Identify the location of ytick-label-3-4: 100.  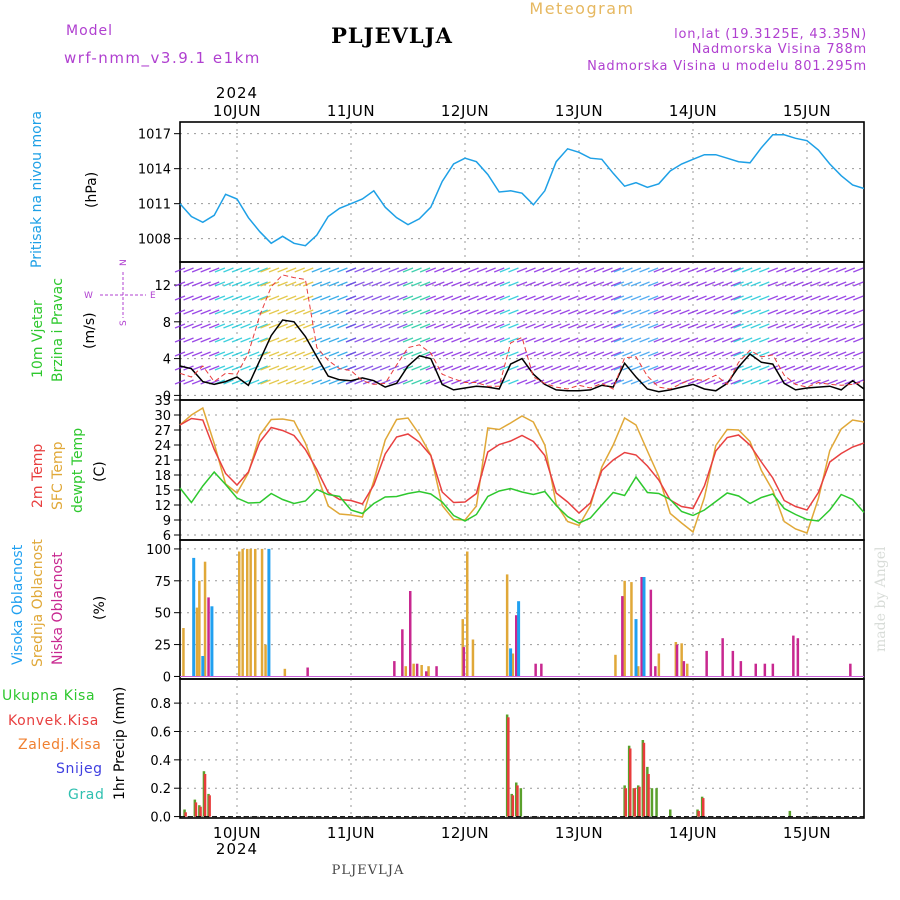
(158, 550).